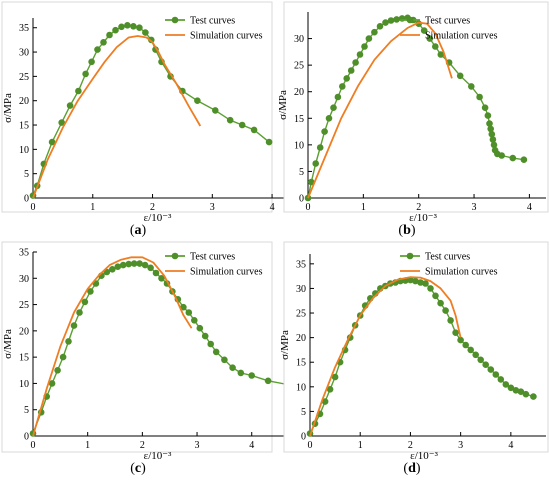  I want to click on panel-caption: (d), so click(411, 468).